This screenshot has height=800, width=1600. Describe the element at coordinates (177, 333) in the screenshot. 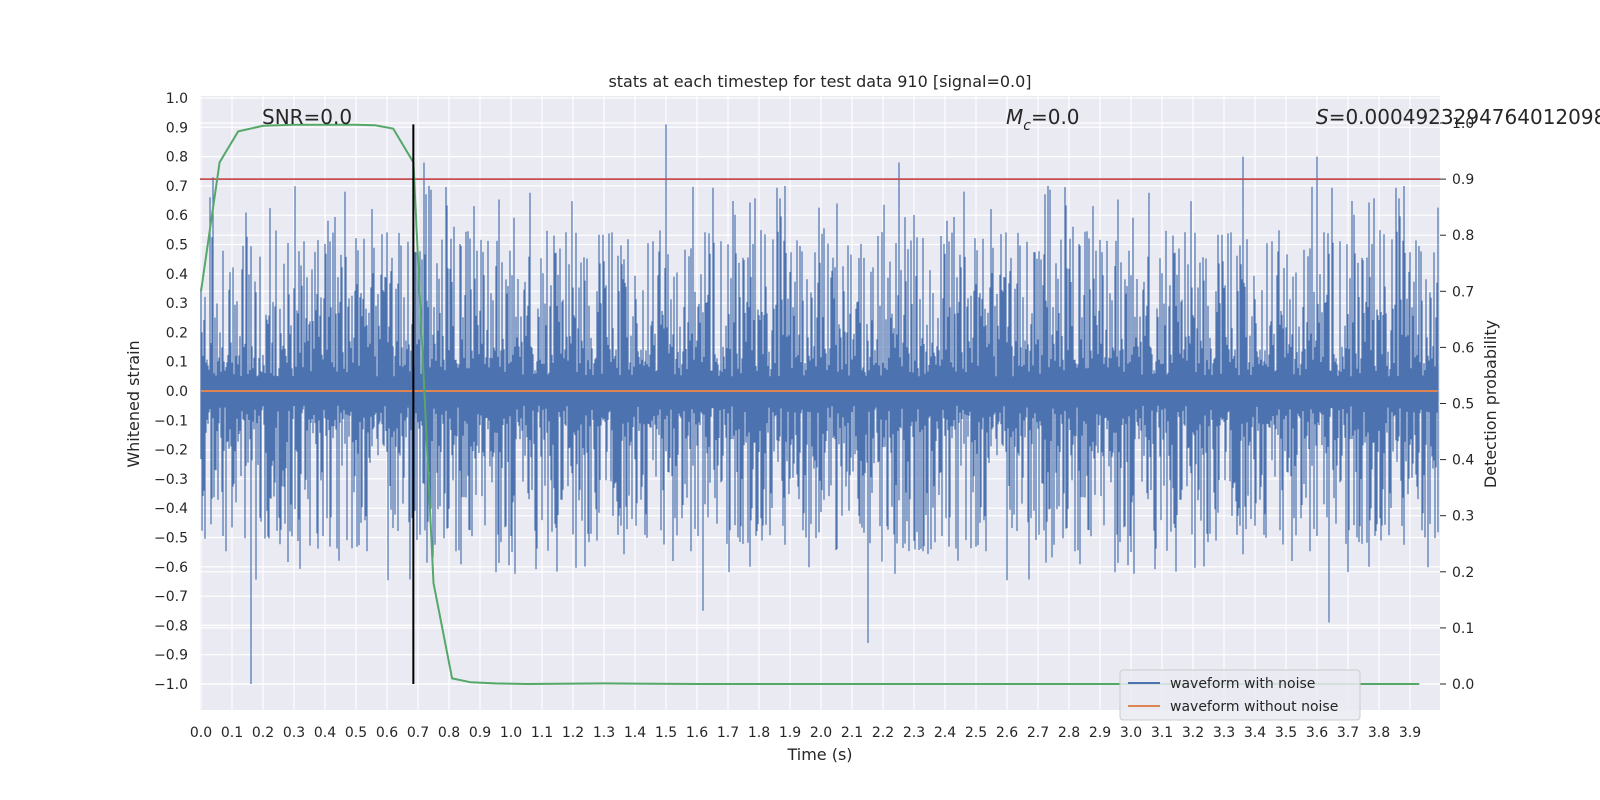

I see `y-tick-label: 0.2` at that location.